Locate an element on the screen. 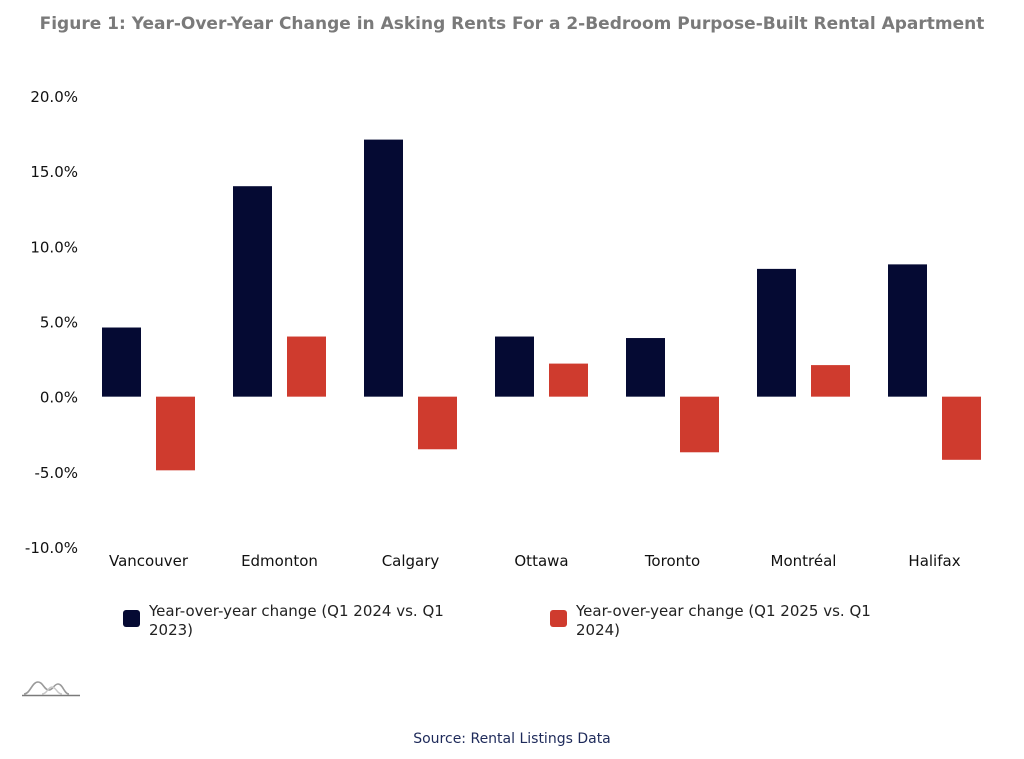 Image resolution: width=1024 pixels, height=759 pixels. y-tick-label: 10.0% is located at coordinates (54, 247).